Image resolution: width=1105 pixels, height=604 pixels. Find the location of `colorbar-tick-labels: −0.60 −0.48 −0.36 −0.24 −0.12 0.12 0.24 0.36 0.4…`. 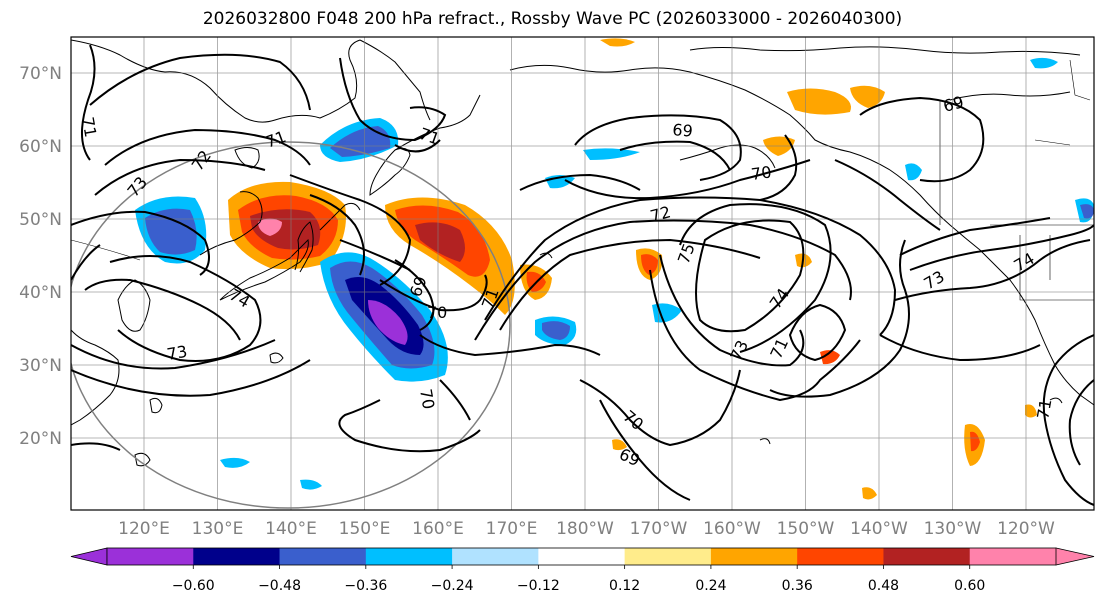

colorbar-tick-labels: −0.60 −0.48 −0.36 −0.24 −0.12 0.12 0.24 0.36 0.4… is located at coordinates (578, 586).